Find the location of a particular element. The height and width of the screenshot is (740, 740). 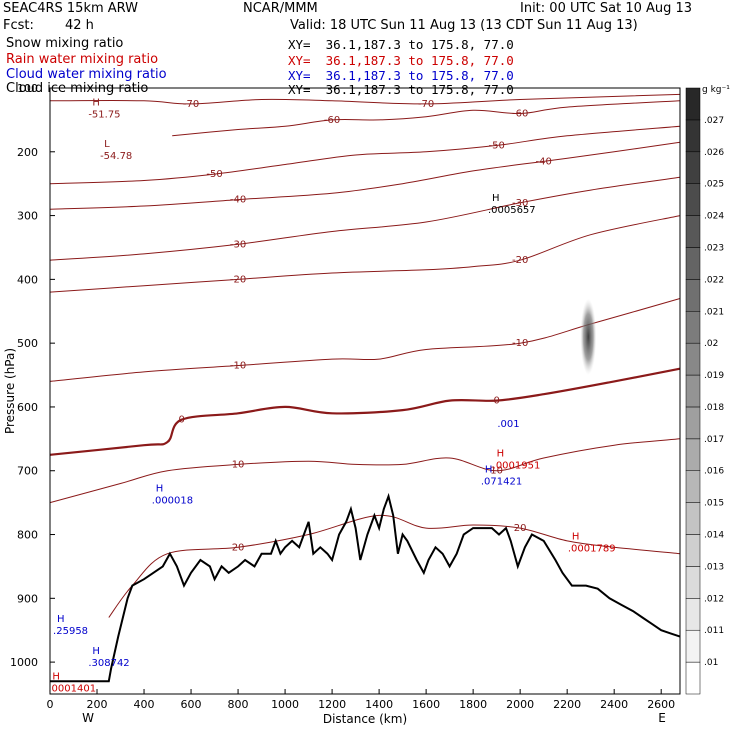

y-tick-label: 100 is located at coordinates (27, 88).